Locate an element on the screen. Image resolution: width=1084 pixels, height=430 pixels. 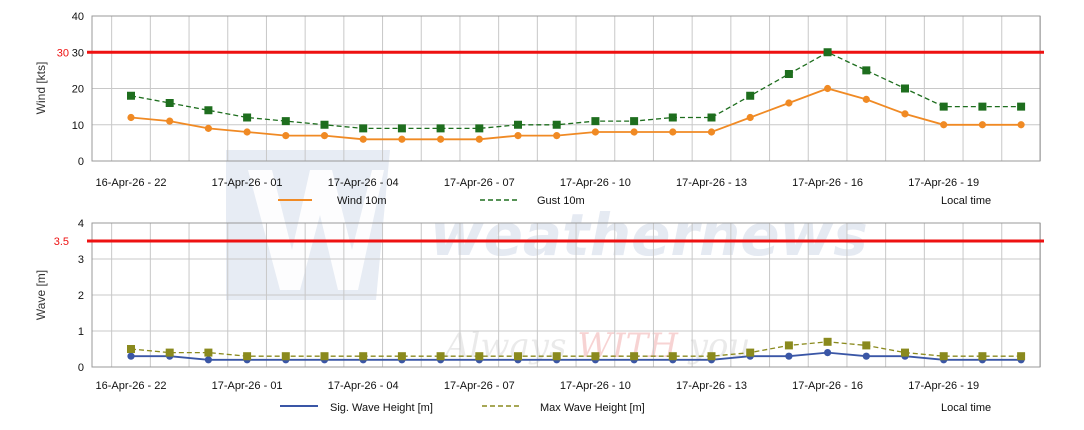
series-wind-10m is located at coordinates (576, 113).